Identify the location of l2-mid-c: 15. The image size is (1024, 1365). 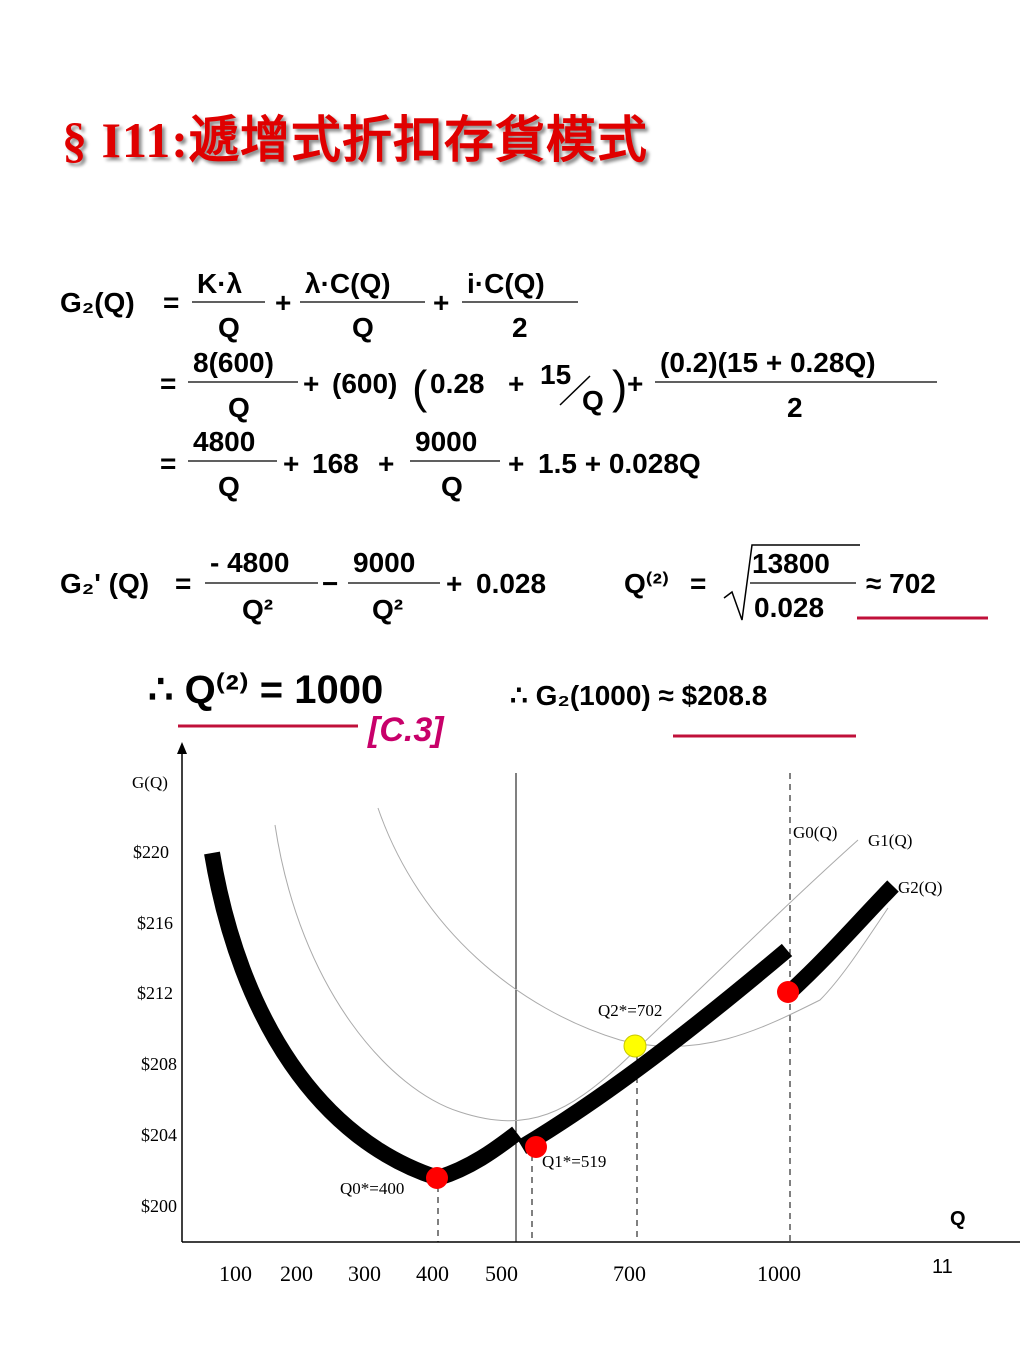
(555, 374).